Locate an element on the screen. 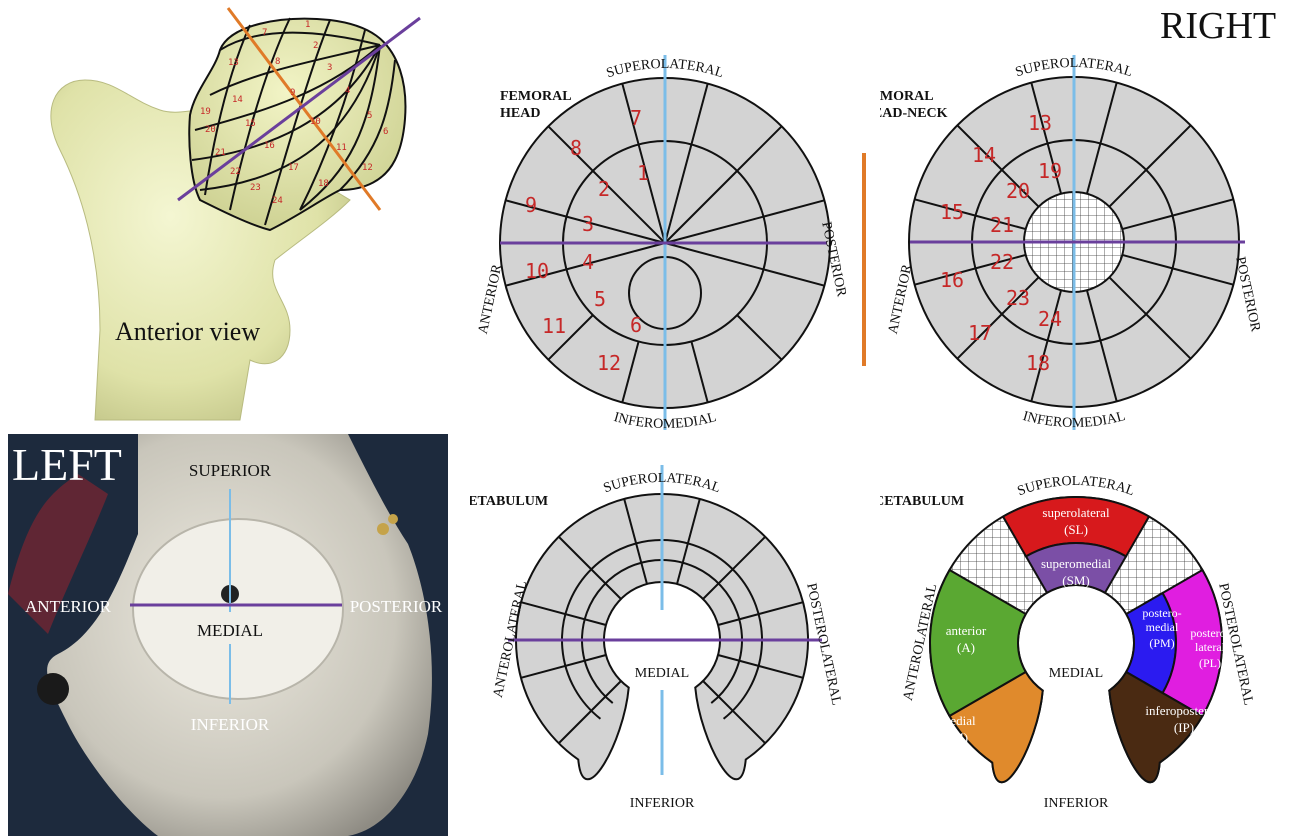  head-neck-bottom-label: INFEROMEDIAL is located at coordinates (1074, 419).